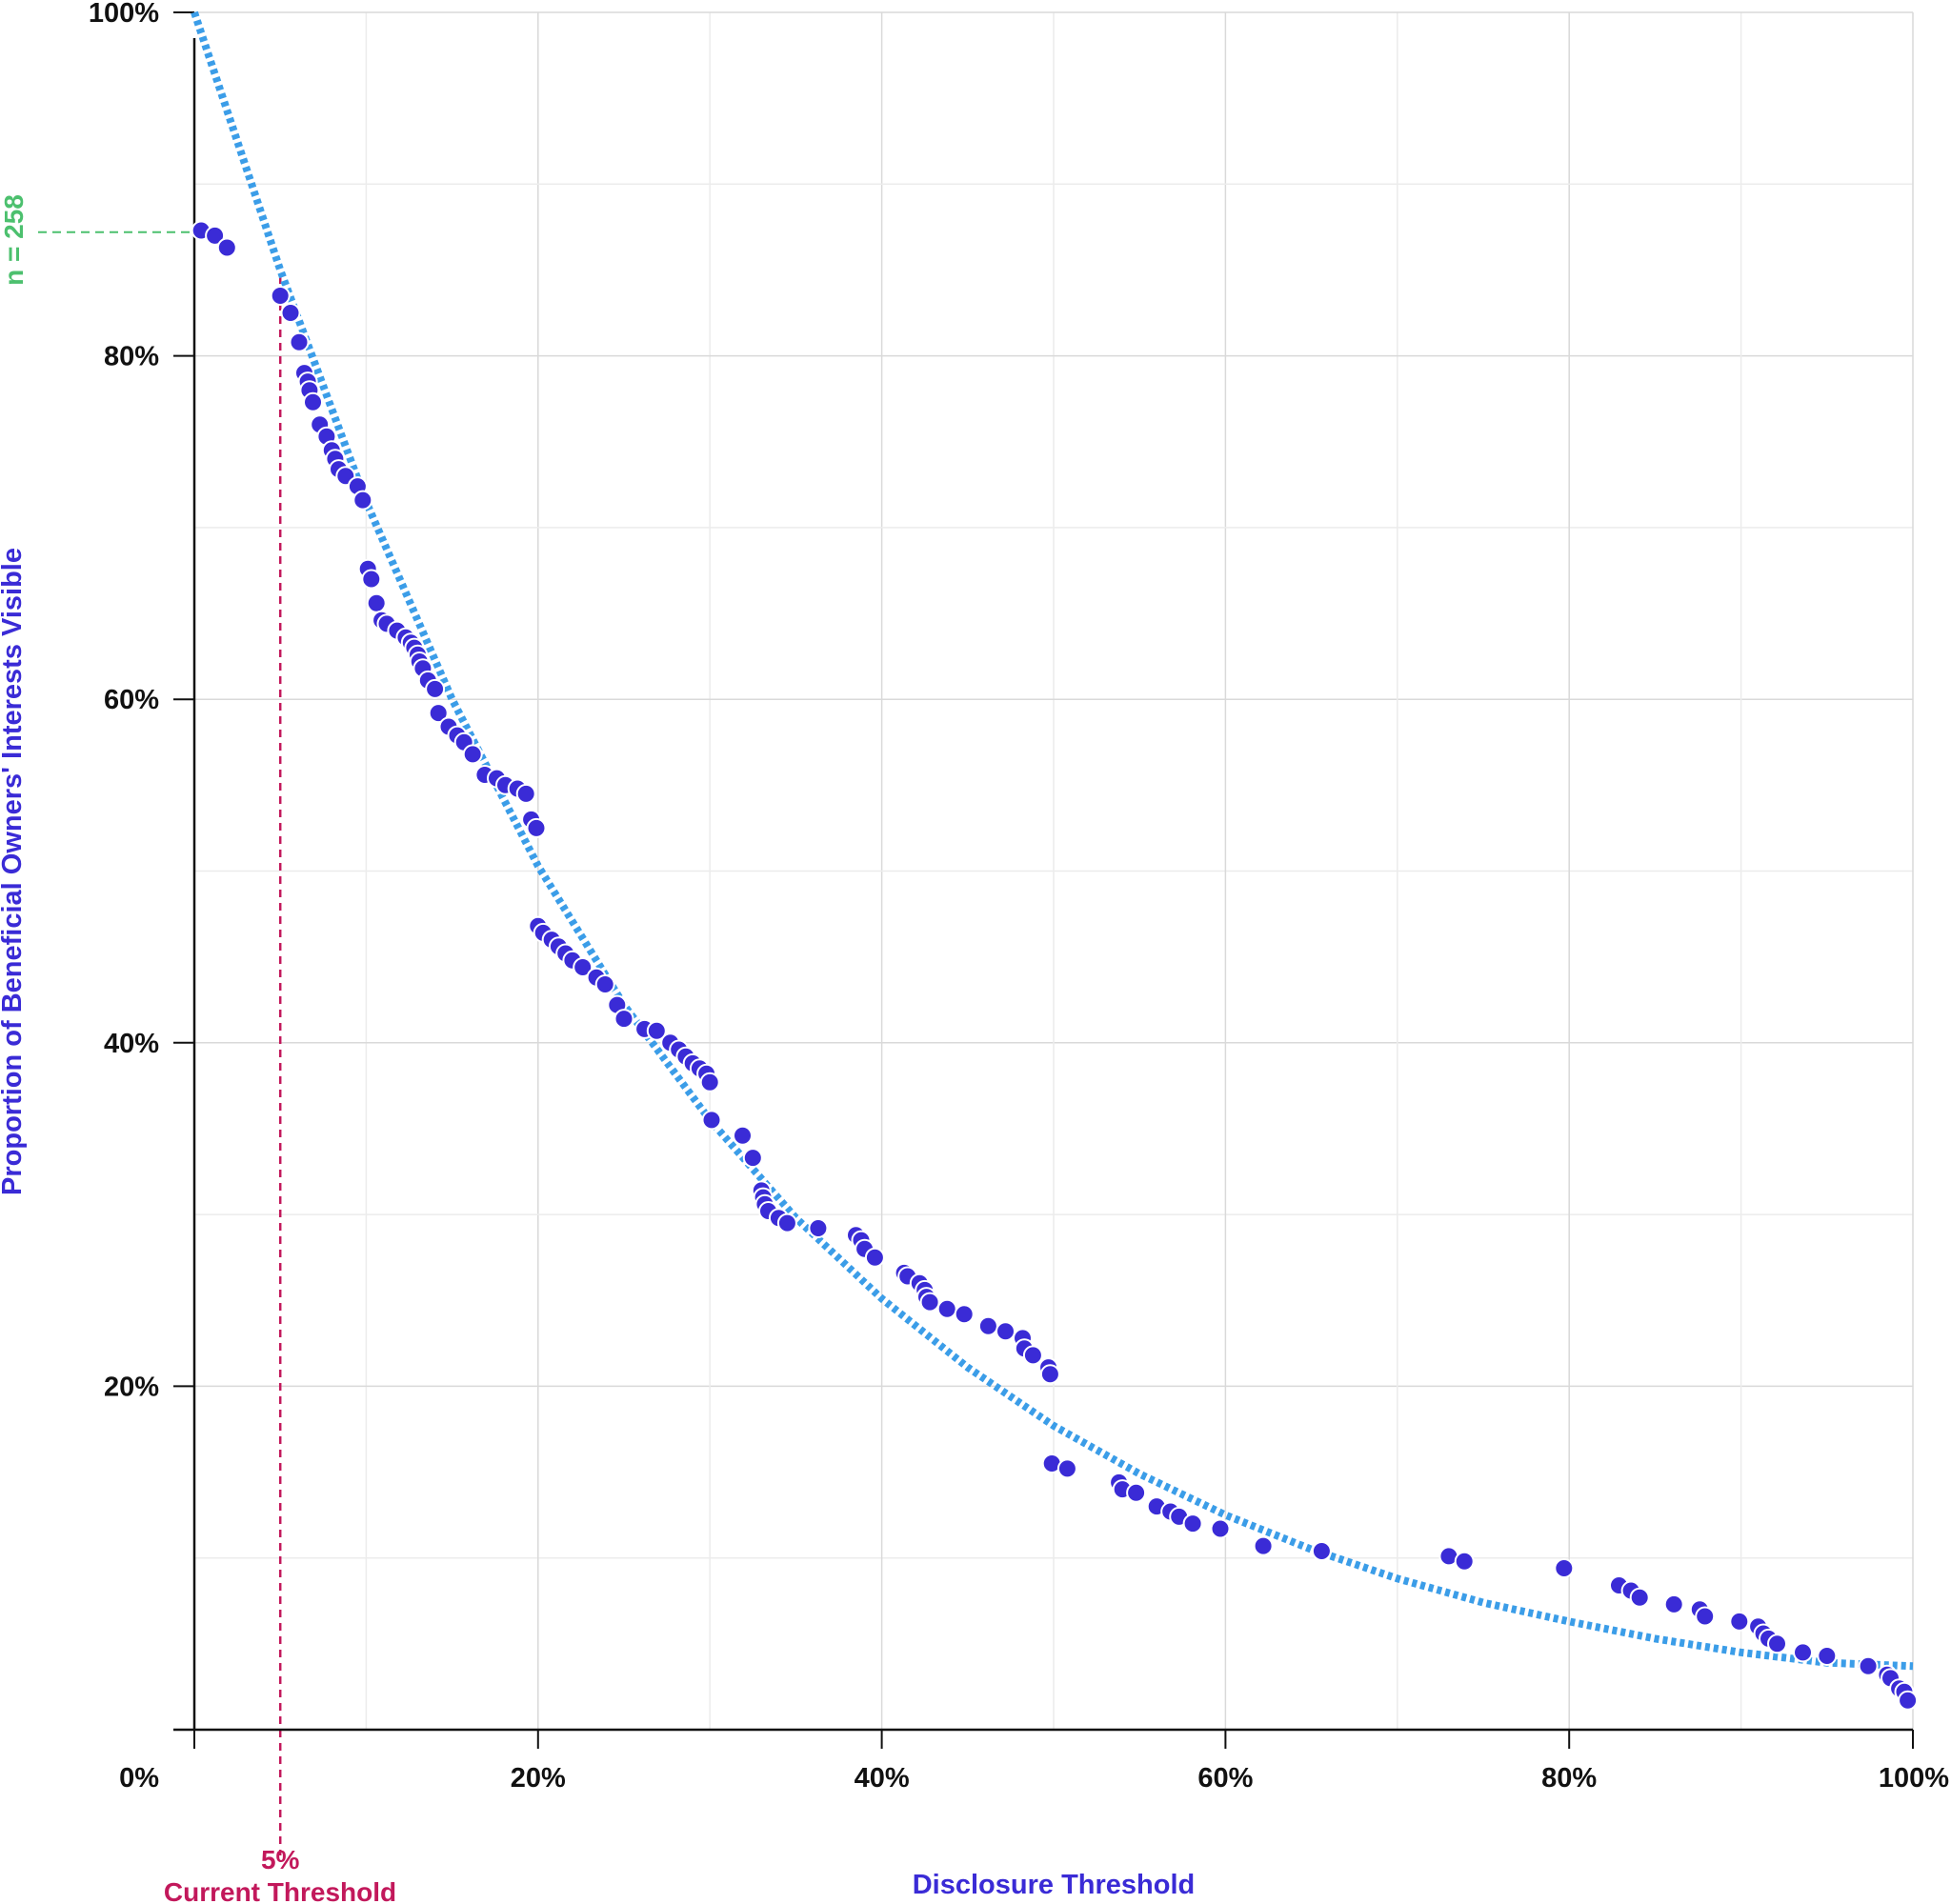 The image size is (1951, 1904). Describe the element at coordinates (160, 1043) in the screenshot. I see `reference-lines` at that location.